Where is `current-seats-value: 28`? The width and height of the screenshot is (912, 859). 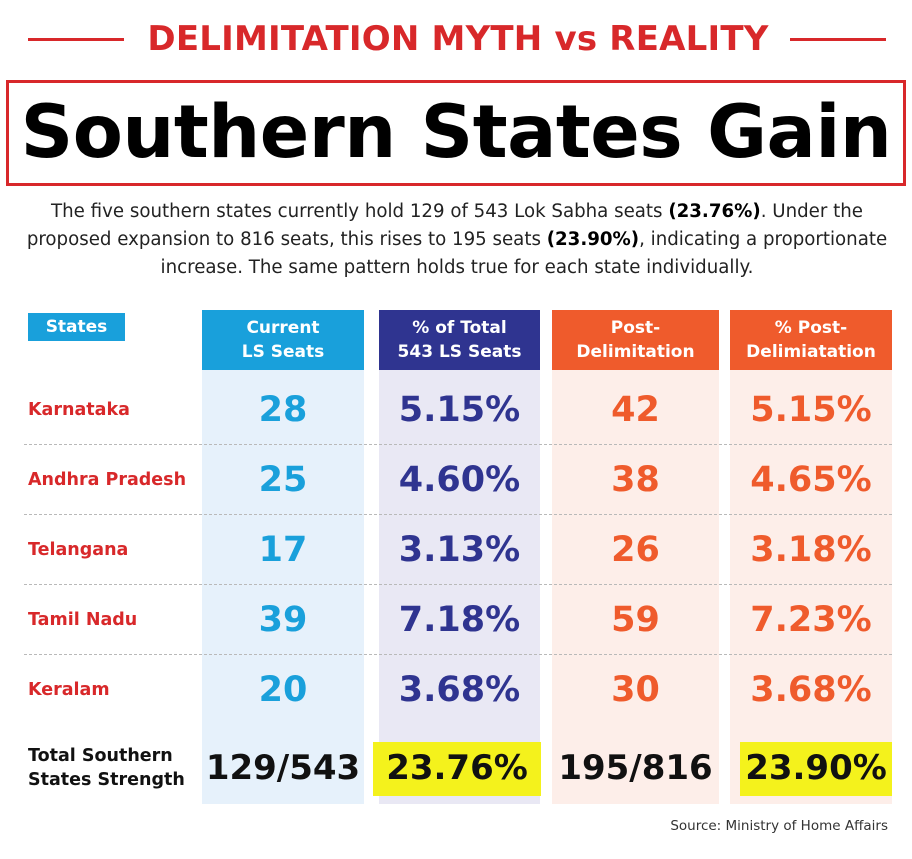 current-seats-value: 28 is located at coordinates (283, 410).